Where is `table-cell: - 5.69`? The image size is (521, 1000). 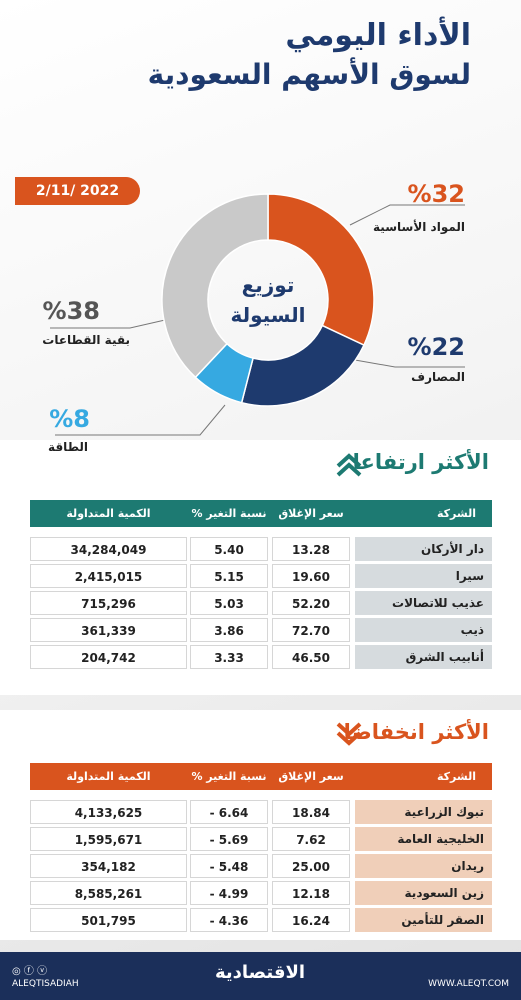
table-cell: - 5.69 is located at coordinates (229, 839).